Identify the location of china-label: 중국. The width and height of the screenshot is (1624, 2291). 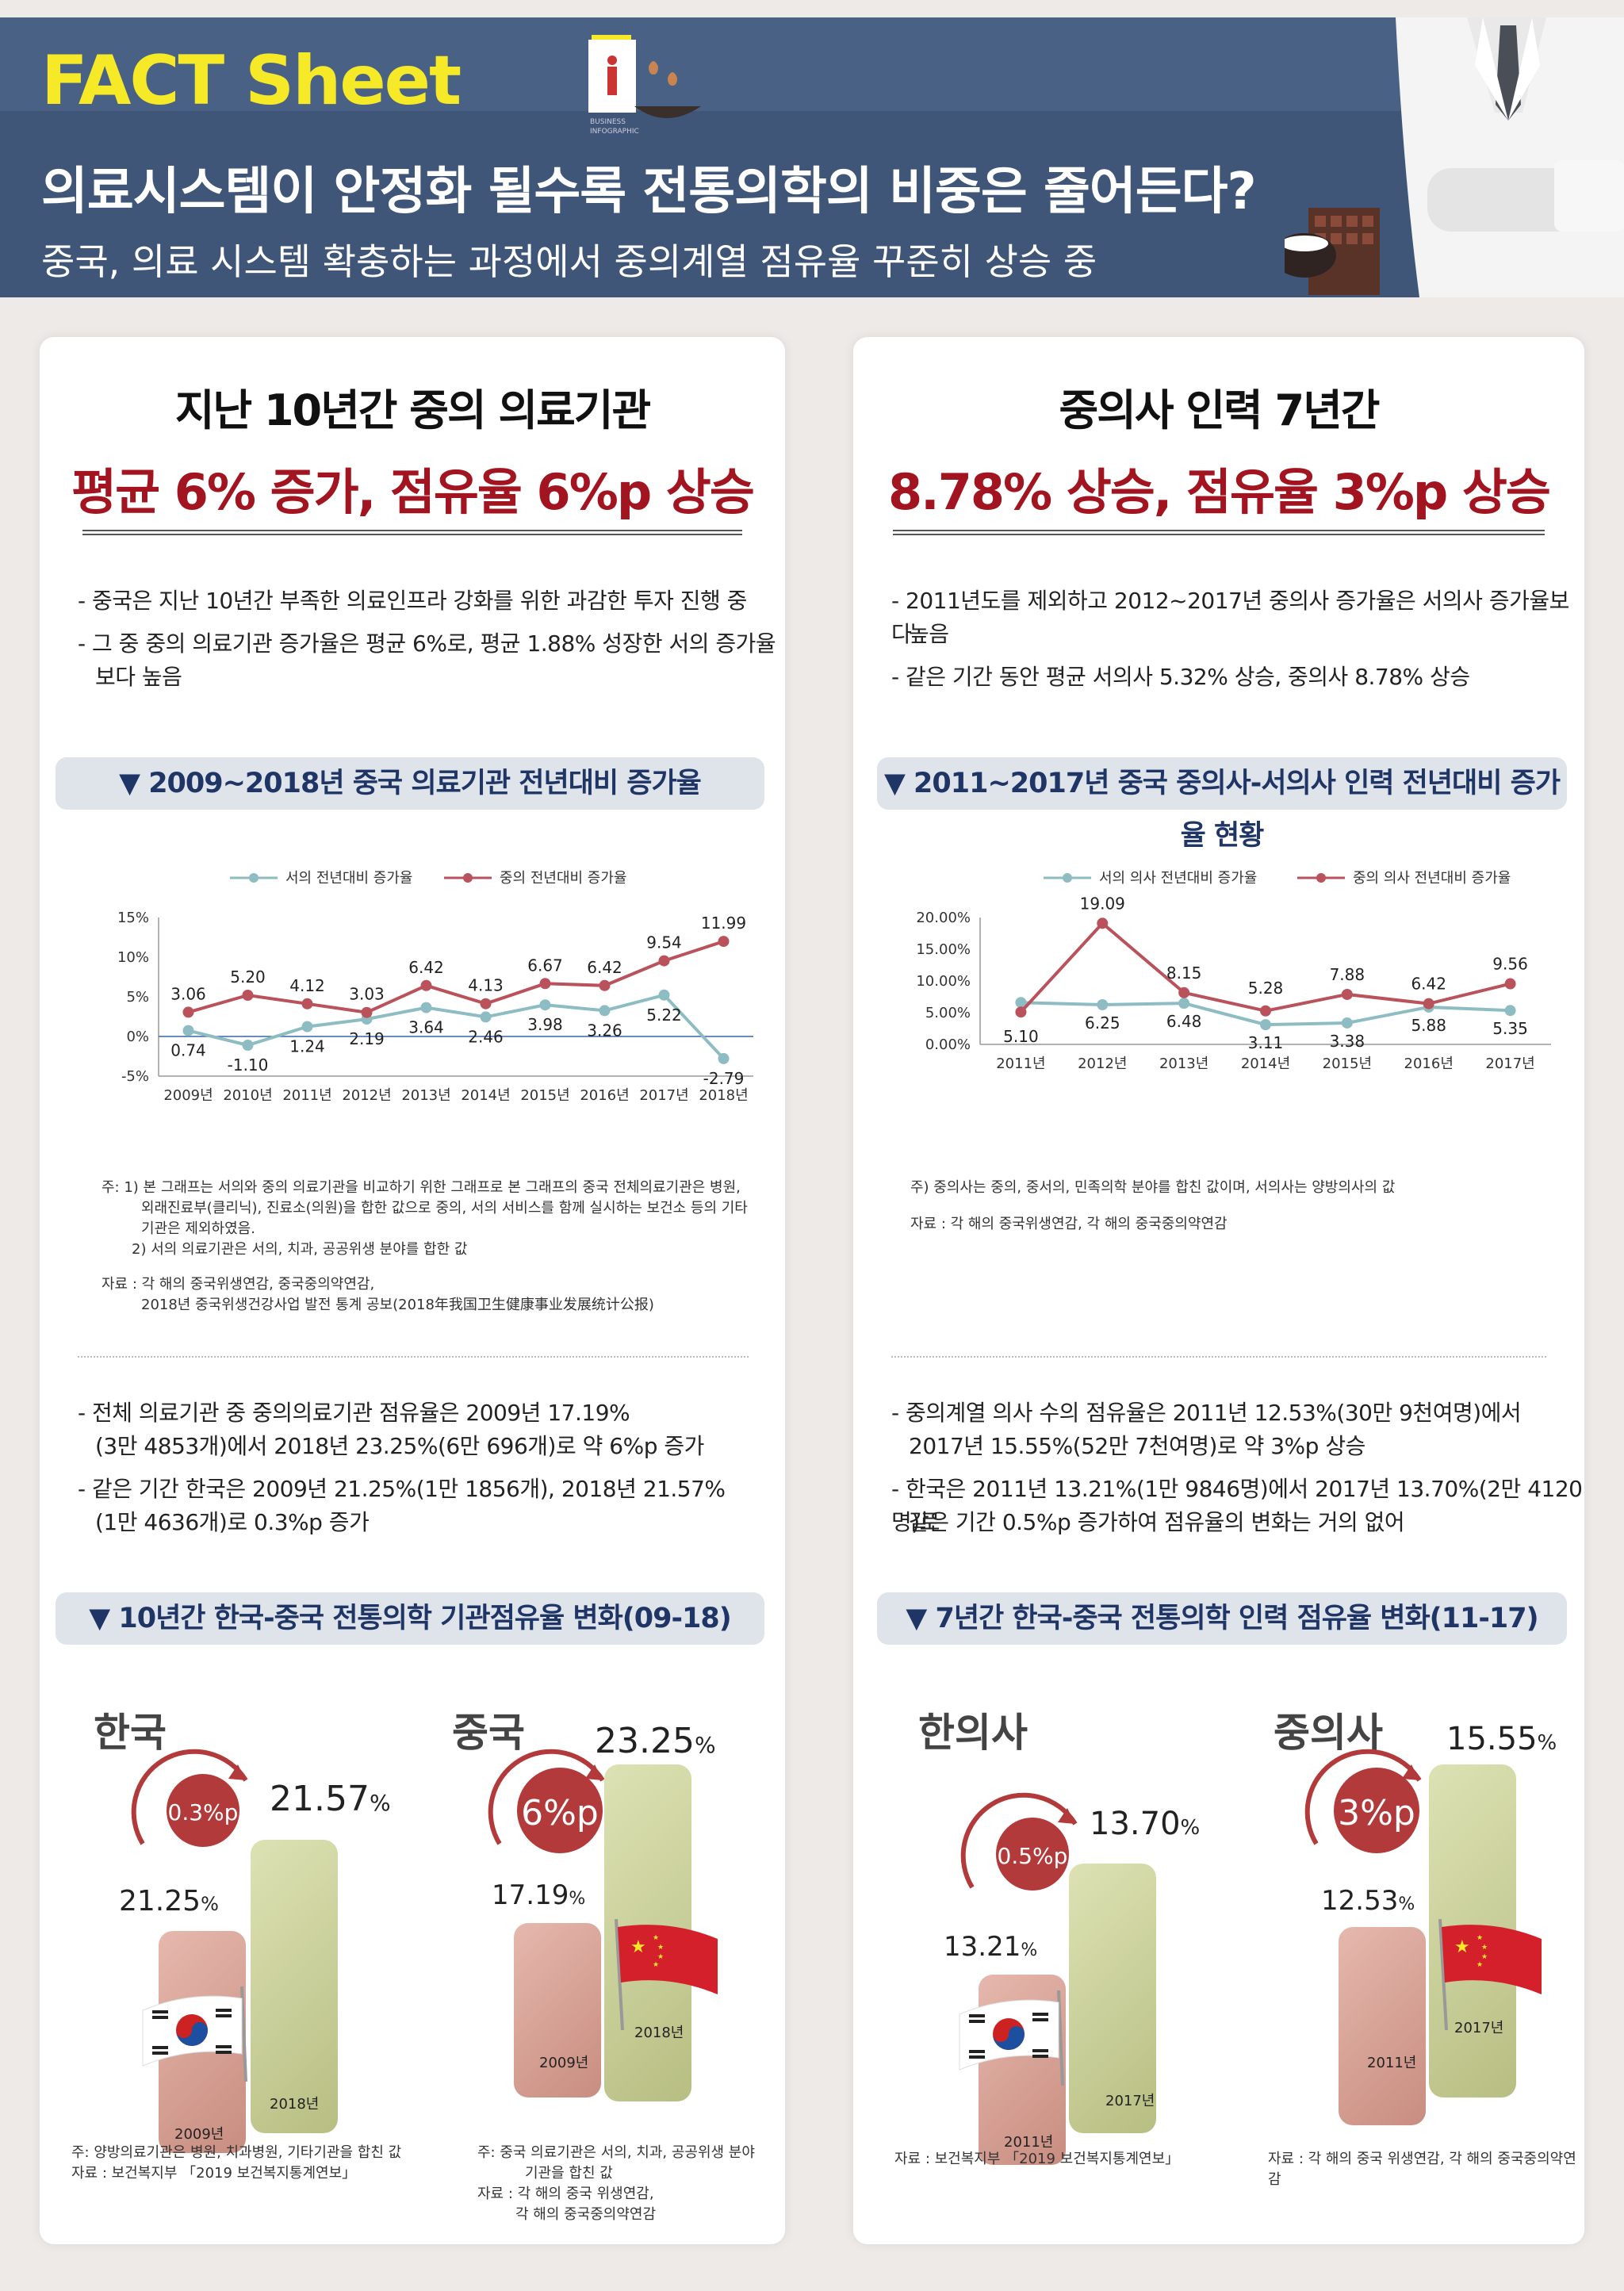
(489, 1733).